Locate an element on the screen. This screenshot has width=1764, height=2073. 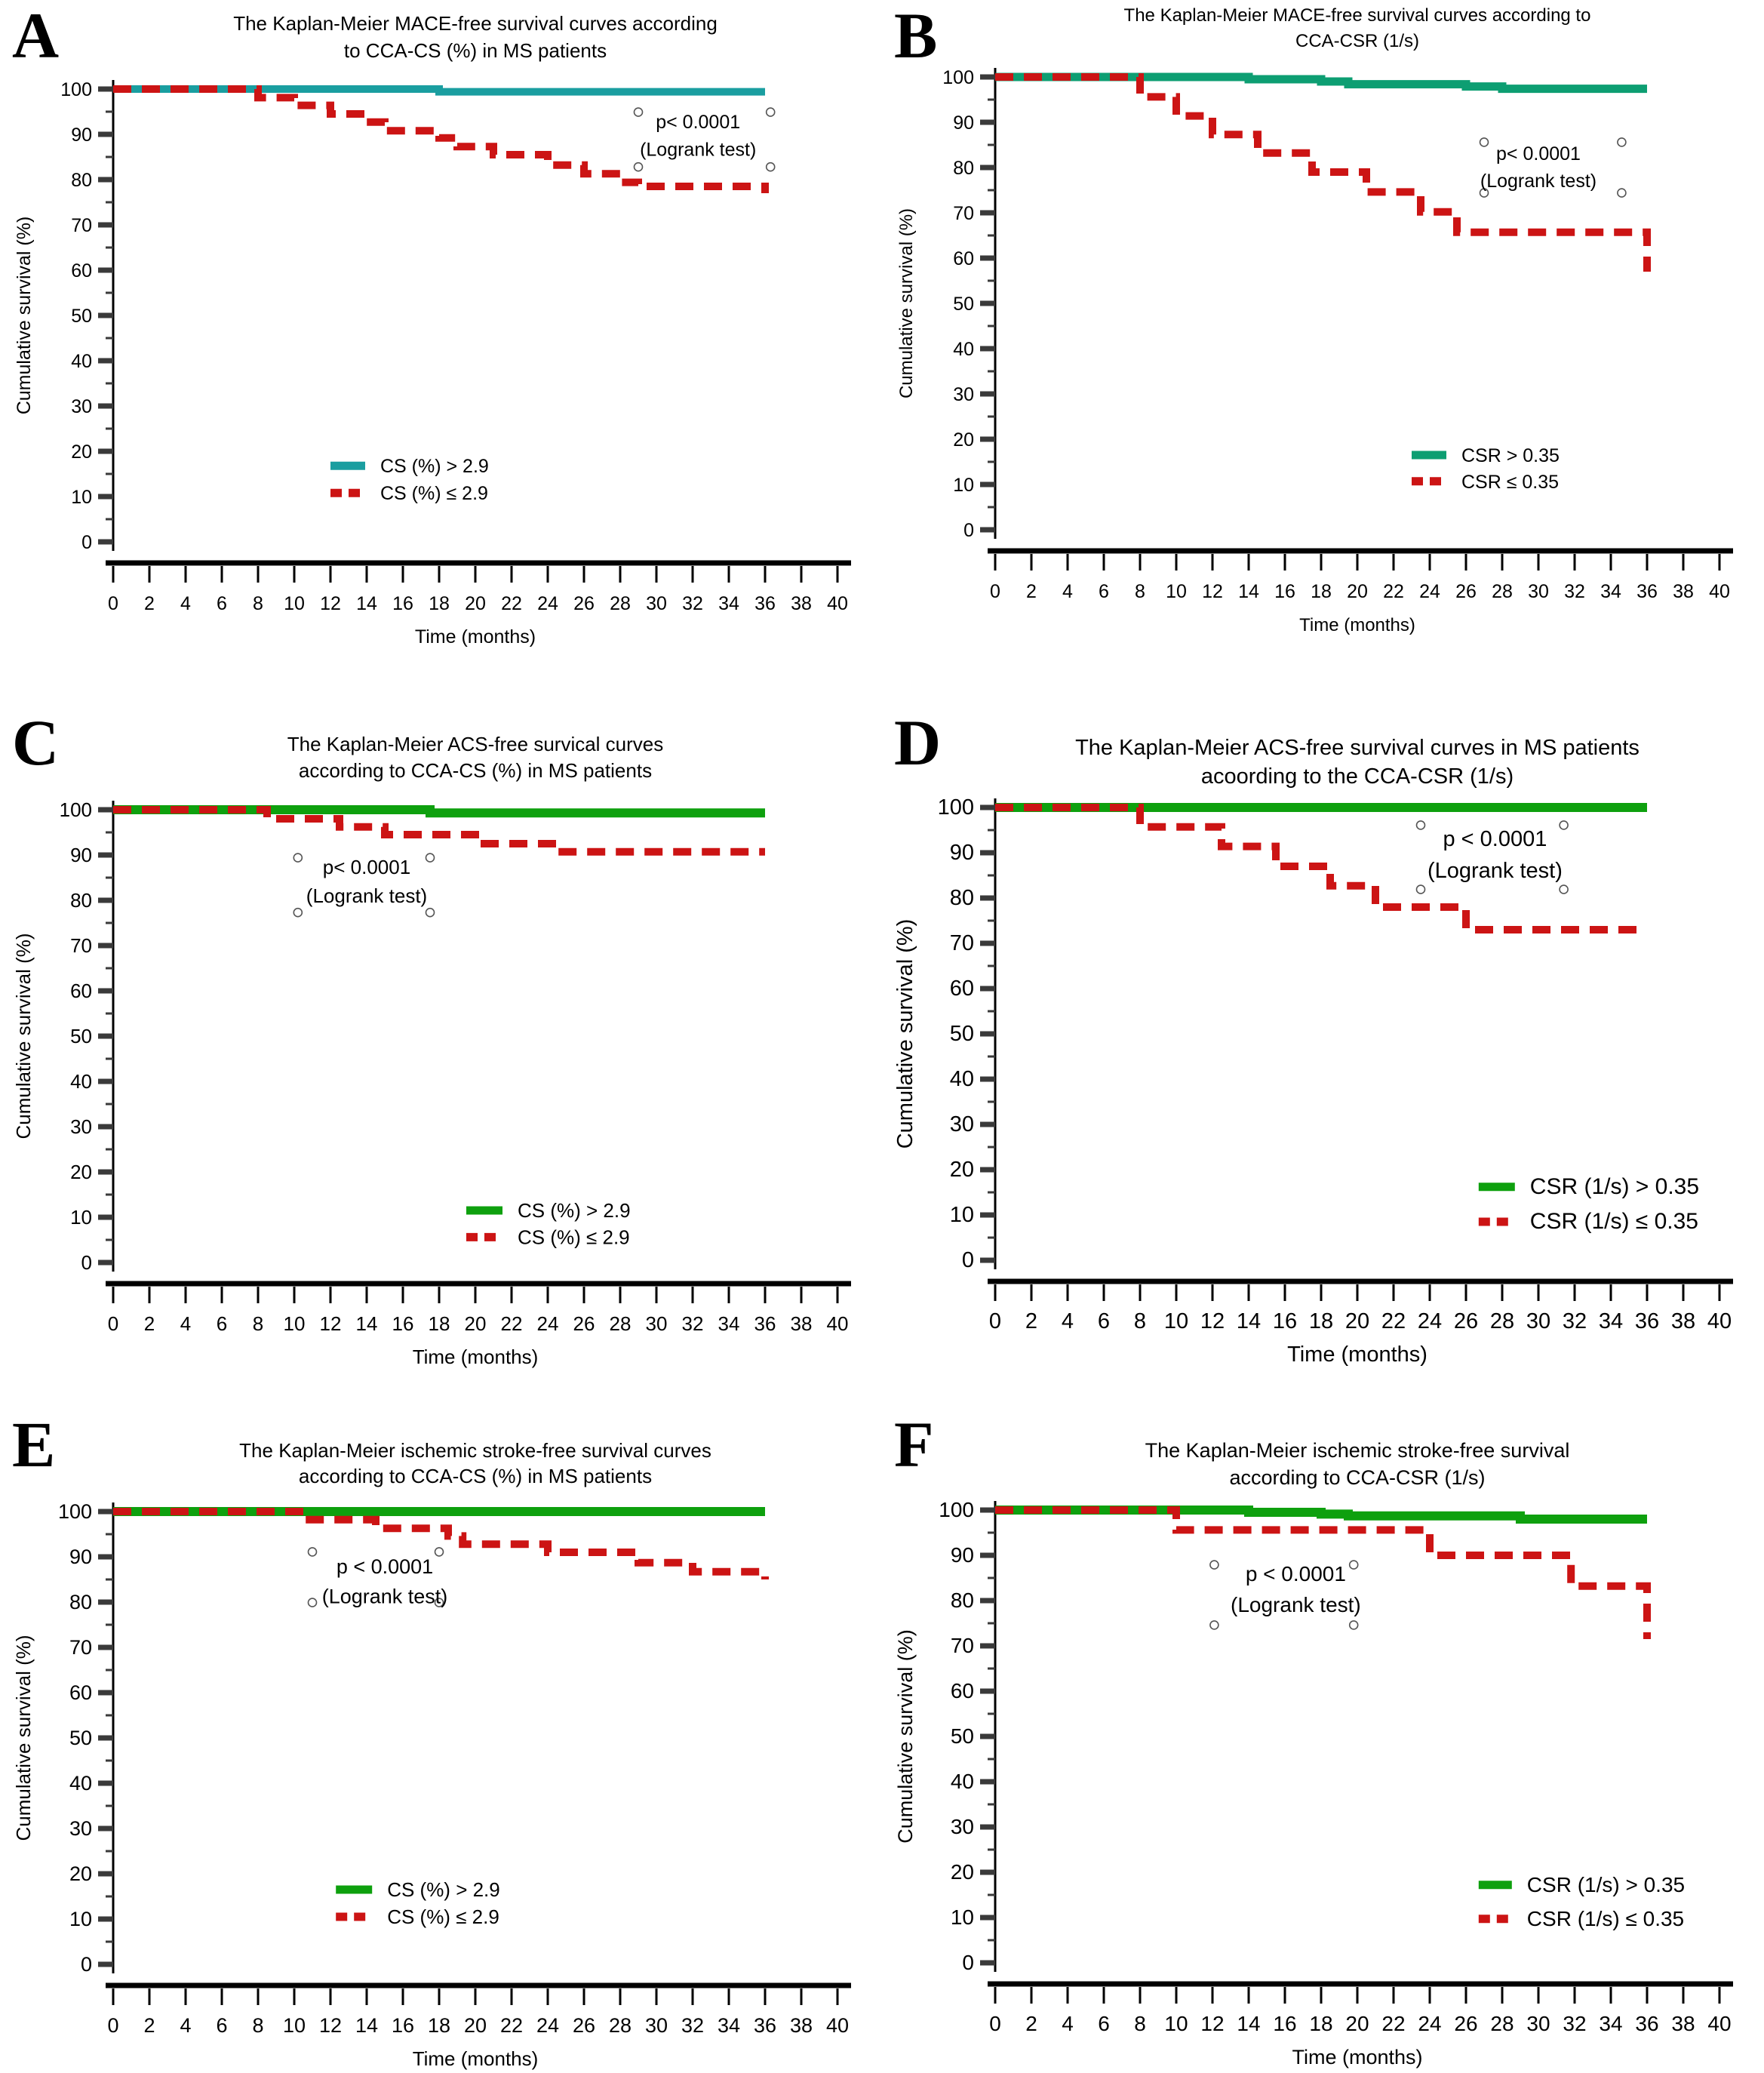
legend-label: CSR > 0.35 is located at coordinates (1510, 455).